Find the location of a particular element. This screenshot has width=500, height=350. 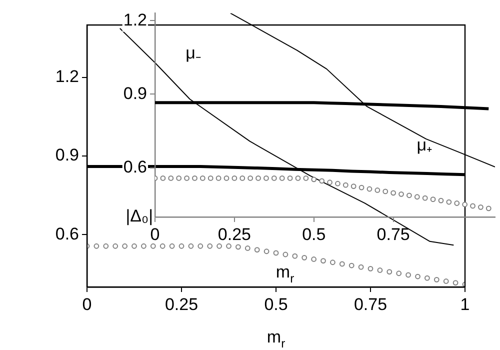

annotation: μ₋ is located at coordinates (194, 53).